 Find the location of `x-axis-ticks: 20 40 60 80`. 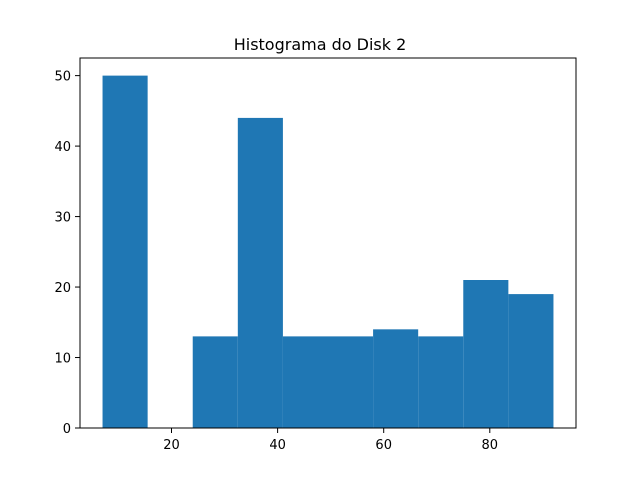

x-axis-ticks: 20 40 60 80 is located at coordinates (330, 440).